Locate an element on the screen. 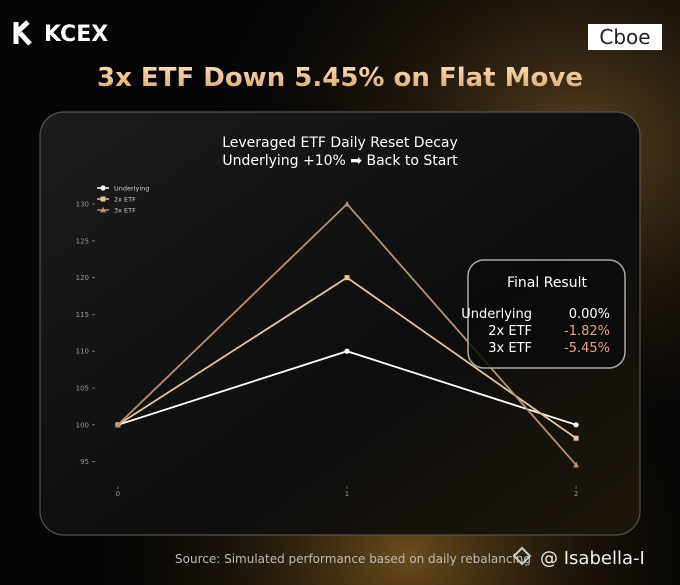 This screenshot has height=585, width=680. row-value: -1.82% is located at coordinates (587, 331).